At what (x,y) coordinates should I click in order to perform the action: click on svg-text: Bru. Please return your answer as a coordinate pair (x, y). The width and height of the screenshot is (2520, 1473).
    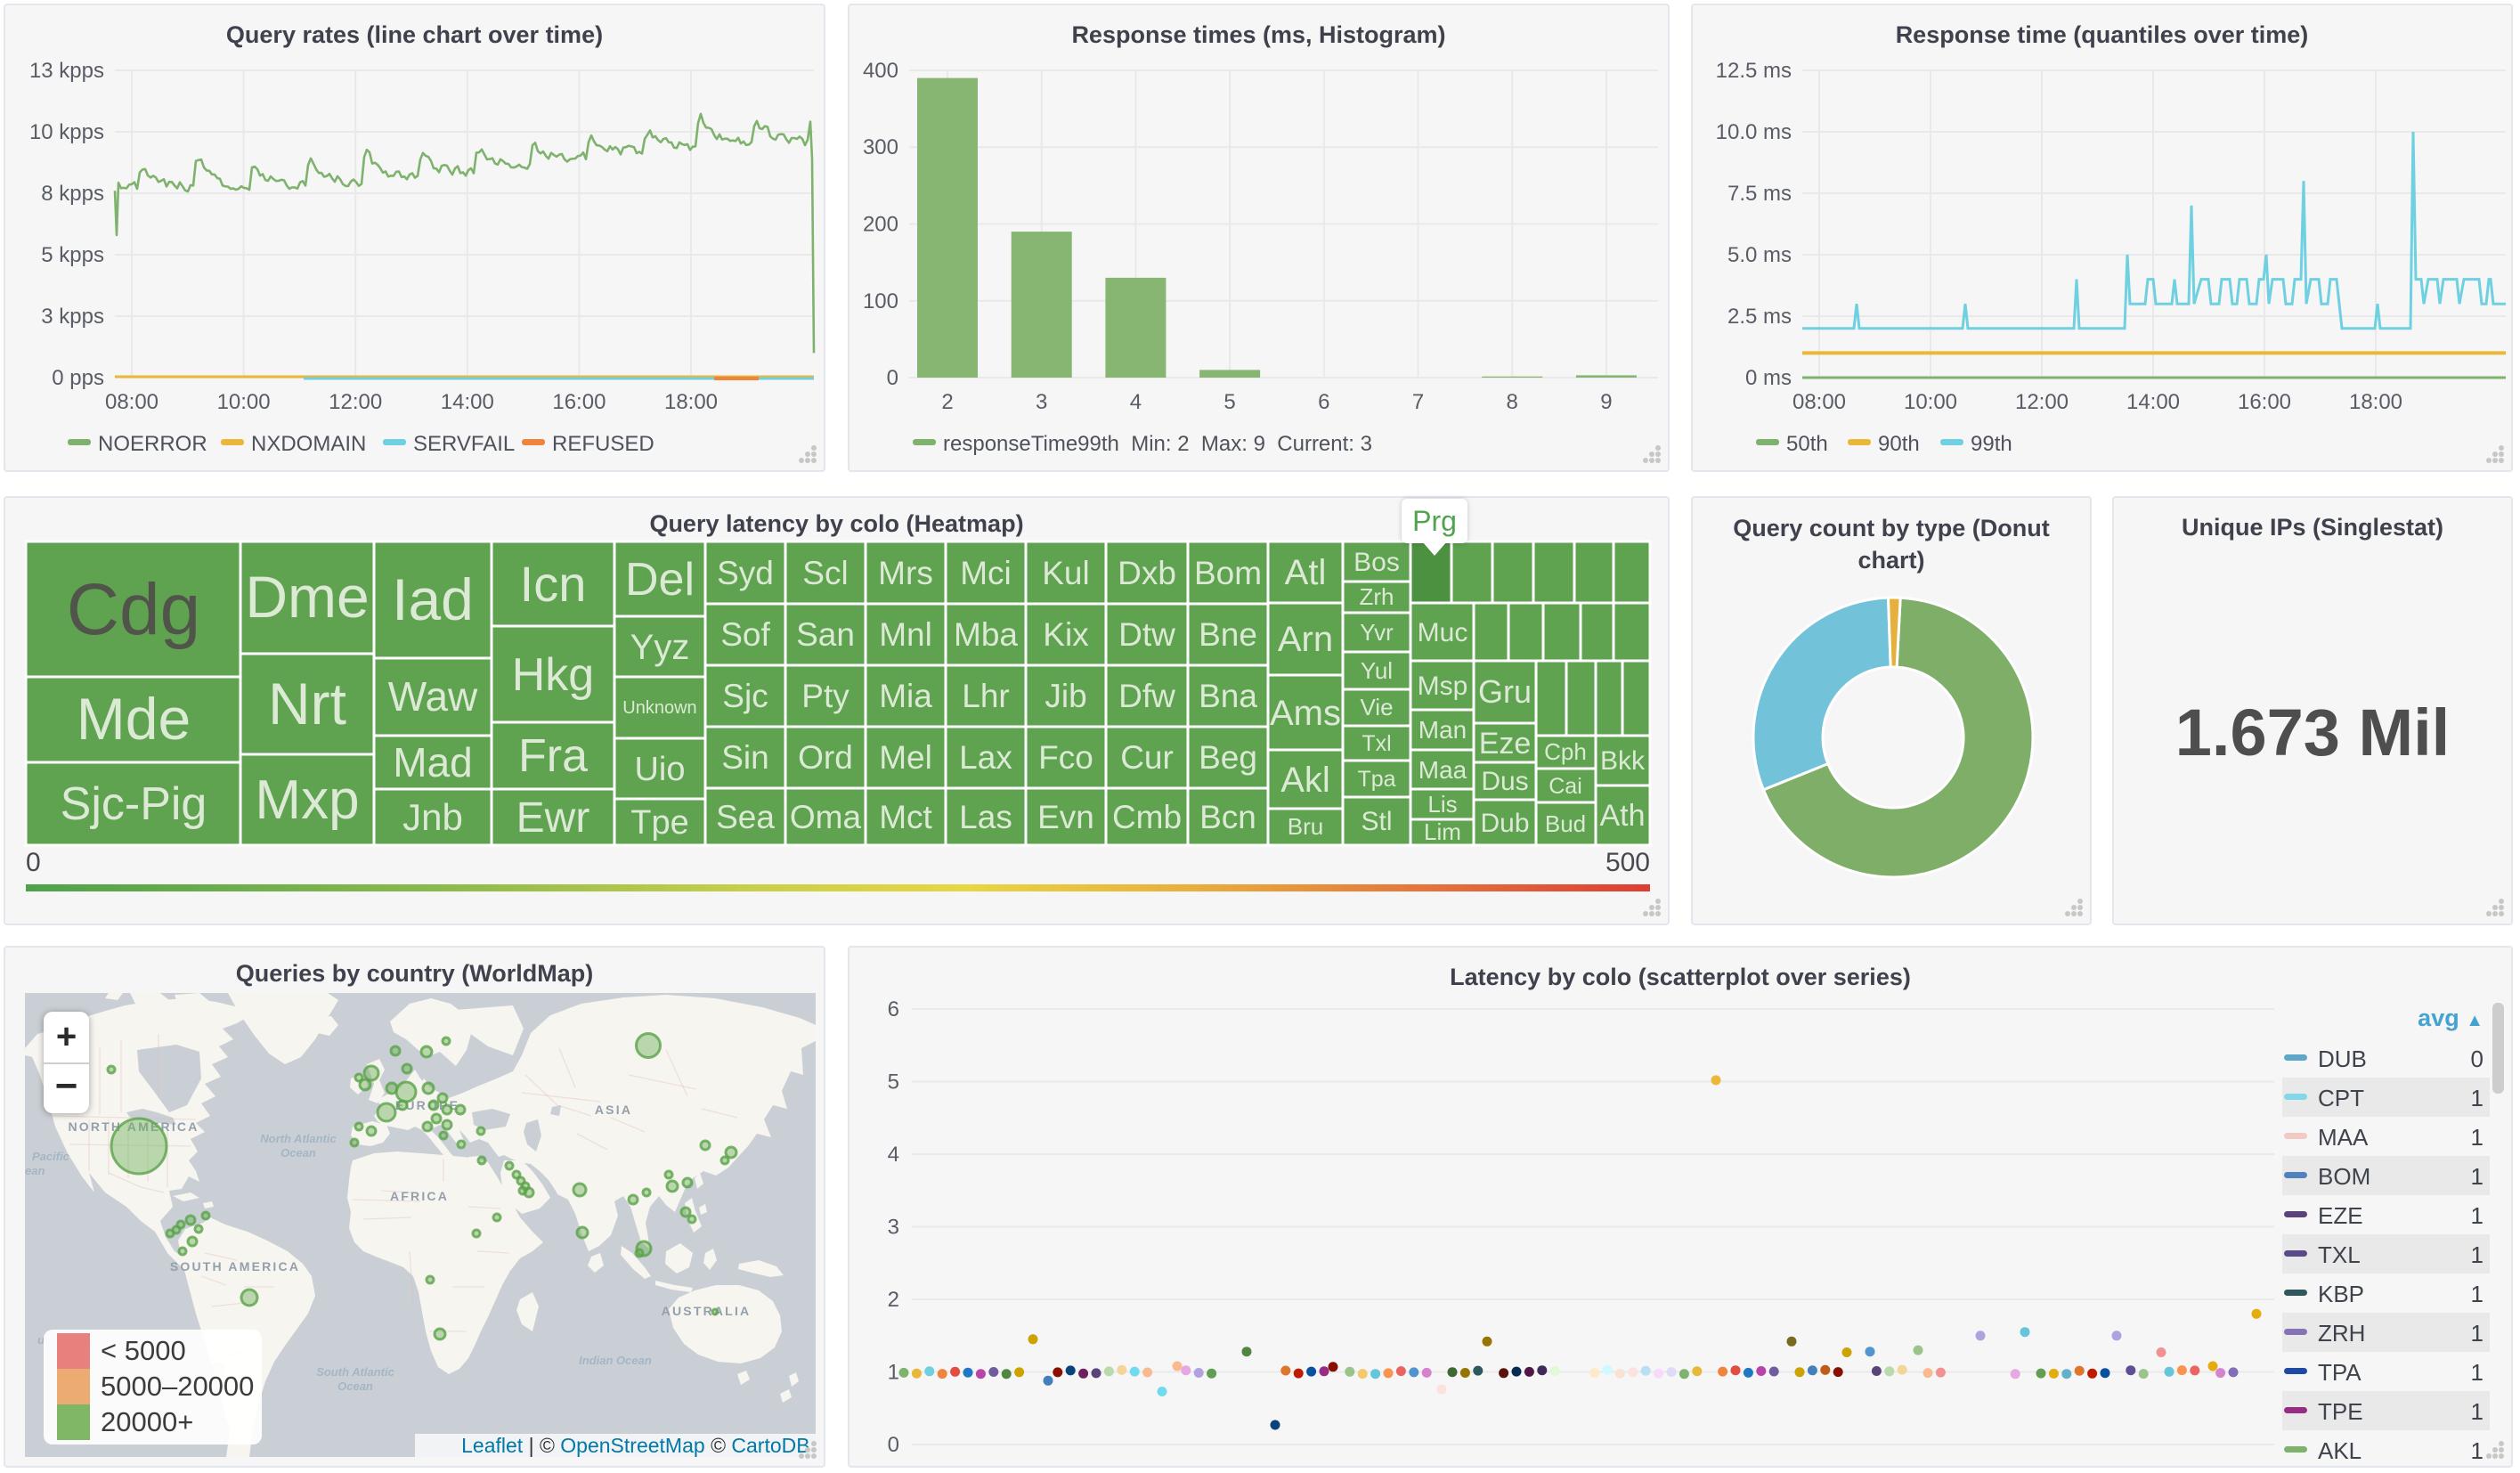
    Looking at the image, I should click on (1305, 826).